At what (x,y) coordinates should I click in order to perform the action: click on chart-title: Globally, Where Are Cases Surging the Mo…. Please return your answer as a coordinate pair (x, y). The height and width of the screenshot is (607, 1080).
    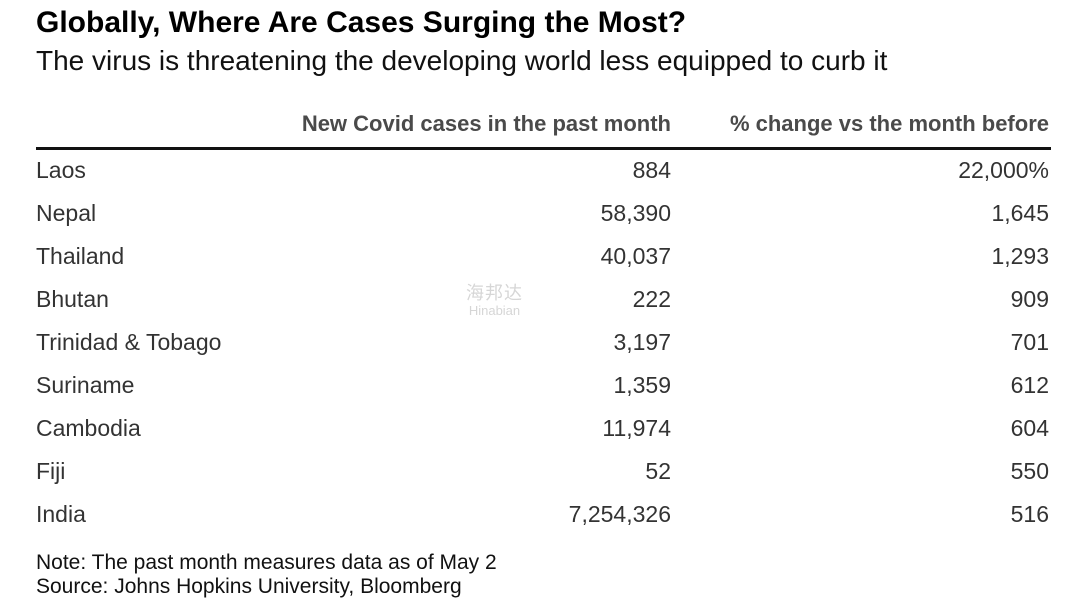
    Looking at the image, I should click on (361, 22).